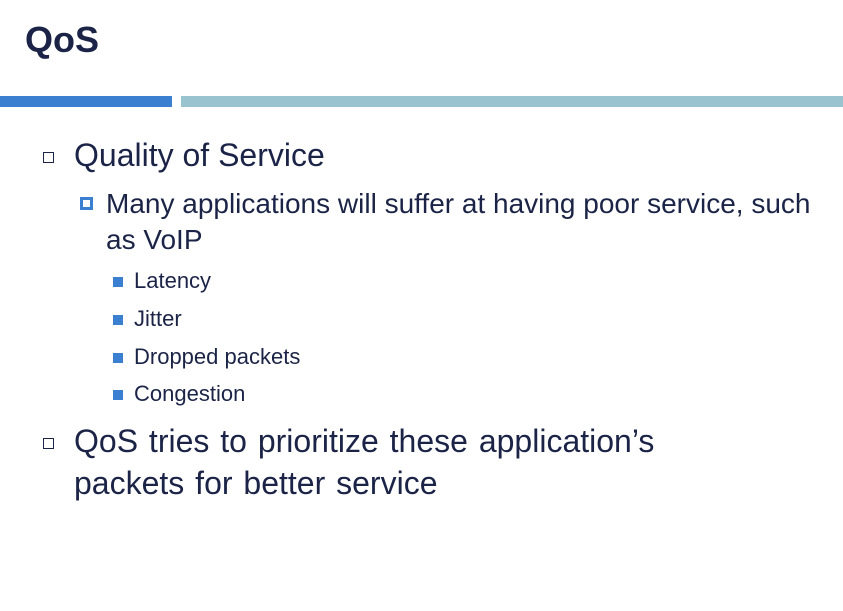  I want to click on bullet-quality-of-service: Quality of Service, so click(184, 155).